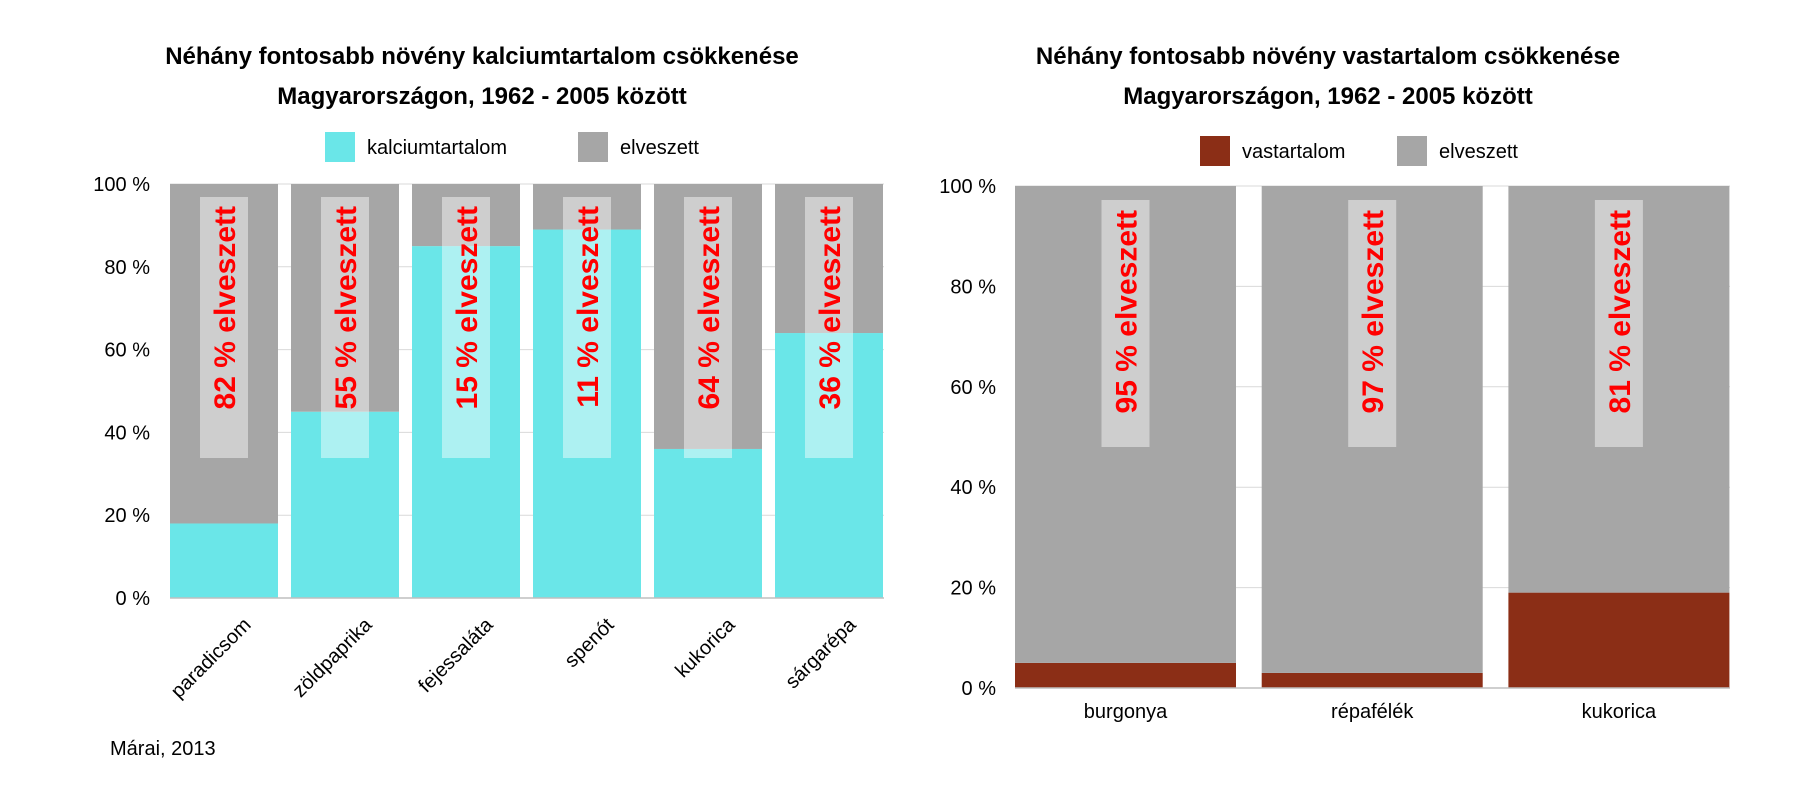  Describe the element at coordinates (224, 560) in the screenshot. I see `bar-kalciumtartalom-paradicsom` at that location.